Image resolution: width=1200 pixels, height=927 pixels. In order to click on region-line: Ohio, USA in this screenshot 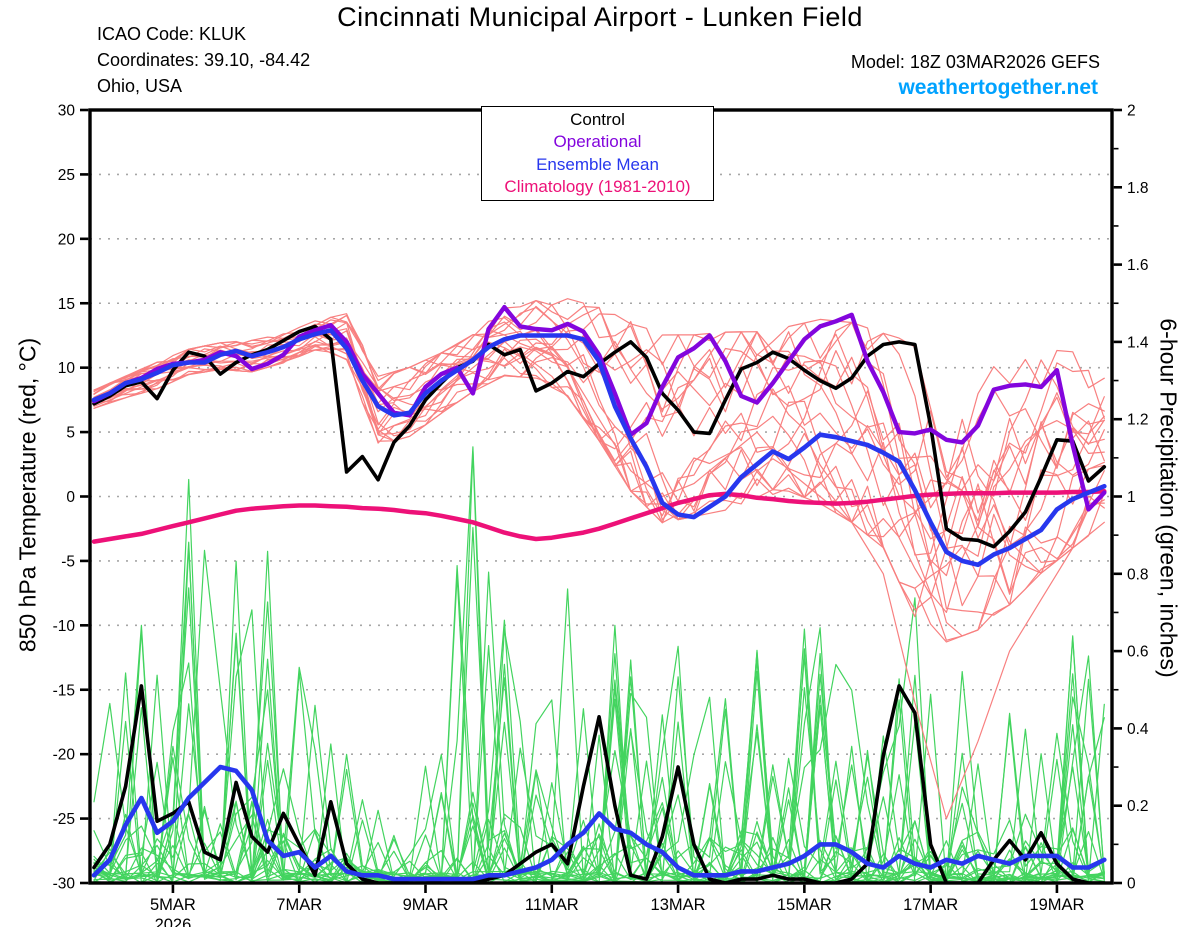, I will do `click(140, 86)`.